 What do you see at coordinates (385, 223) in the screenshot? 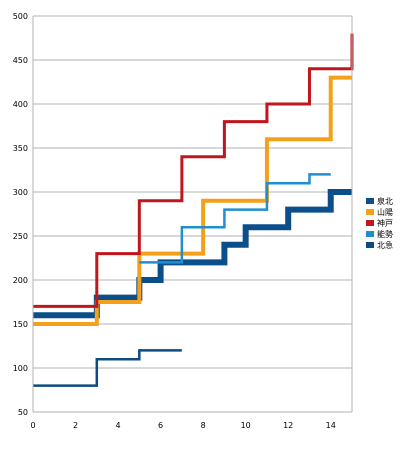
I see `legend-label-3: 神戸` at bounding box center [385, 223].